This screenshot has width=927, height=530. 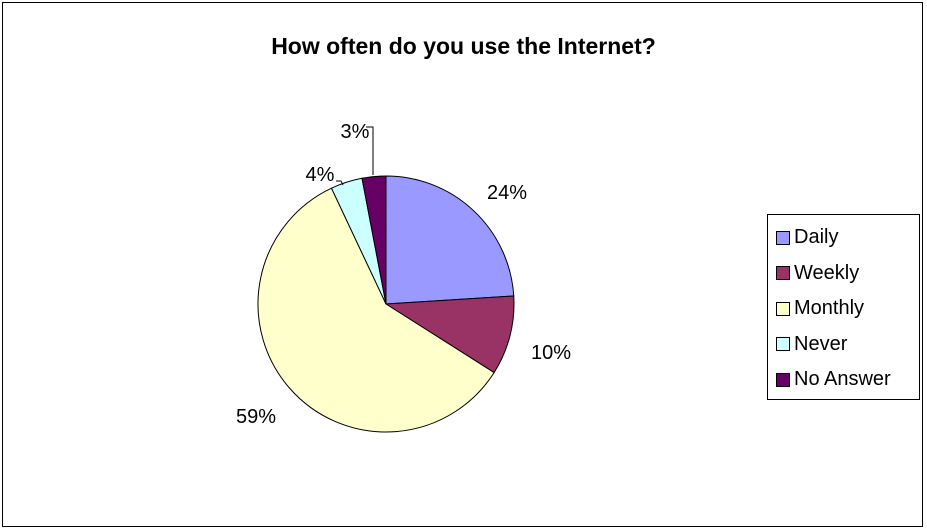 I want to click on legend-item-weekly: Weekly, so click(x=843, y=274).